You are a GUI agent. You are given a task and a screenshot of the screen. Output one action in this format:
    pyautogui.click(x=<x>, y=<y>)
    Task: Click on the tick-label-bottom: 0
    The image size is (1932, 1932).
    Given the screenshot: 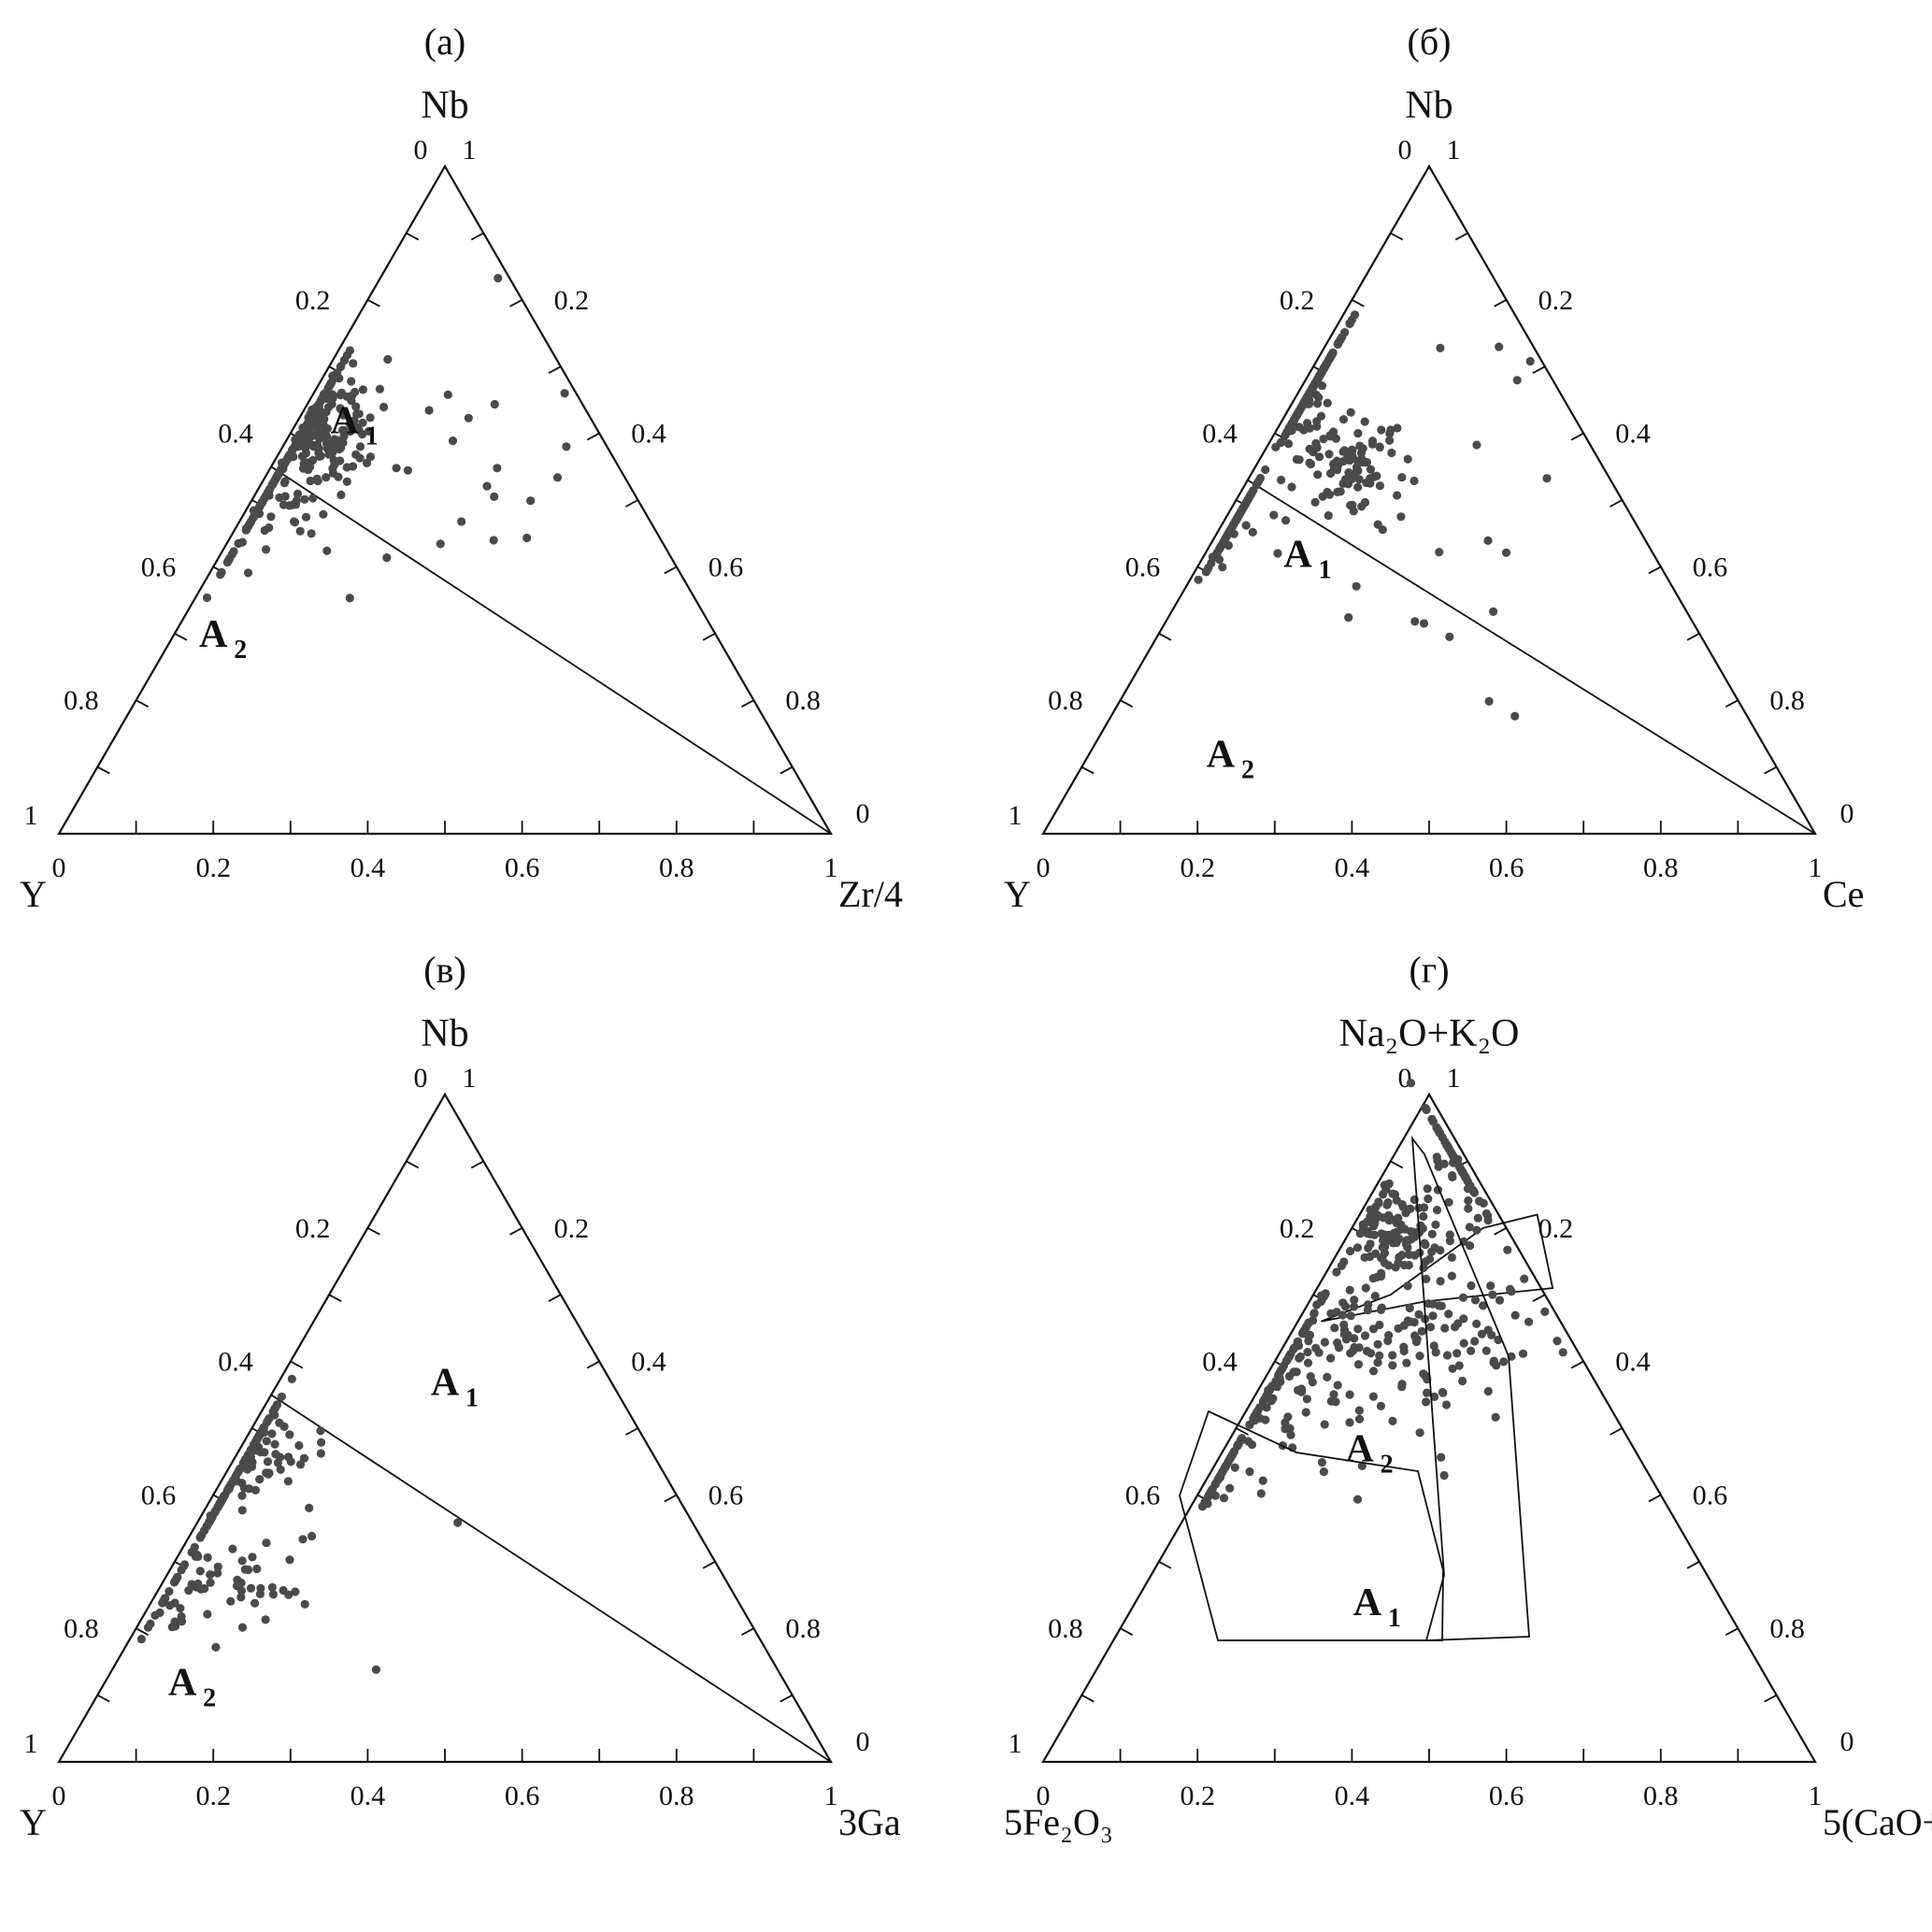 What is the action you would take?
    pyautogui.click(x=1044, y=1796)
    